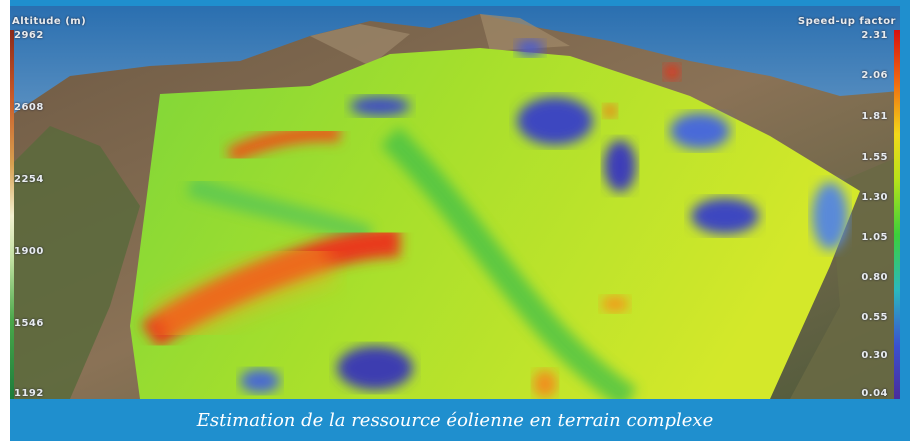 This screenshot has height=441, width=910. Describe the element at coordinates (897, 214) in the screenshot. I see `speedup-color-bar` at that location.